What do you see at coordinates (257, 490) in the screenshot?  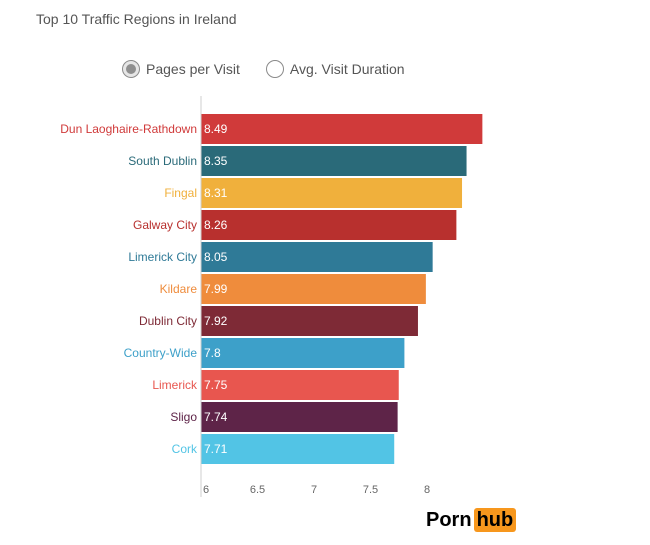 I see `x-tick-label: 6.5` at bounding box center [257, 490].